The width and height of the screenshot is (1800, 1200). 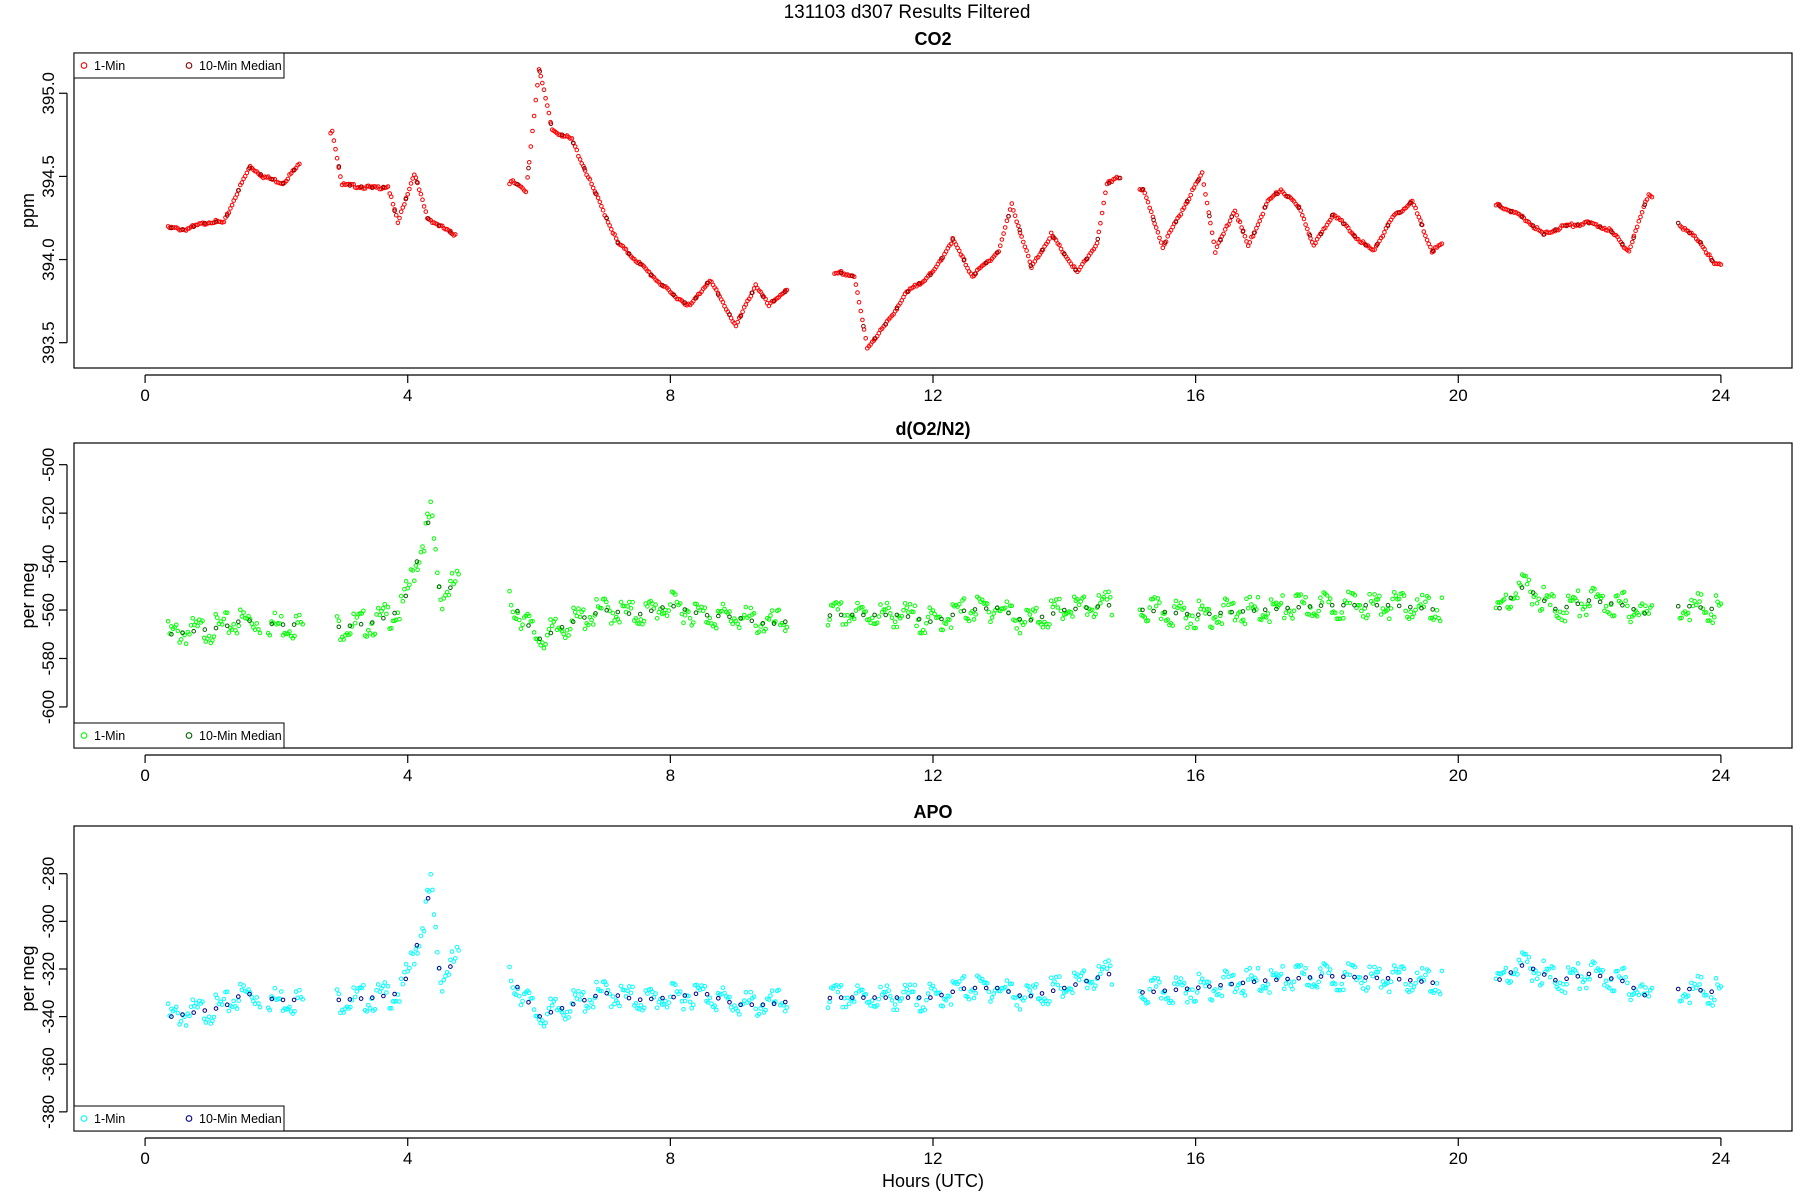 I want to click on legend-label: 10-Min Median, so click(x=240, y=1119).